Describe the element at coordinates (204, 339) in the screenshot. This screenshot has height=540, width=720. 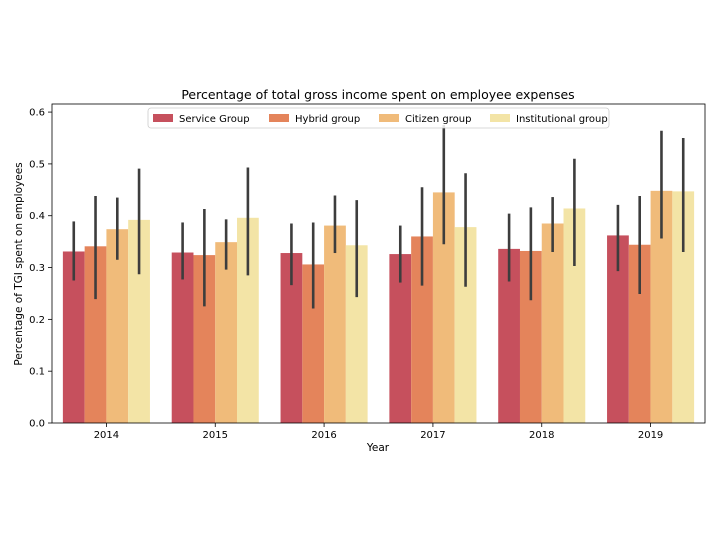
I see `bar-hybrid-group-2015` at that location.